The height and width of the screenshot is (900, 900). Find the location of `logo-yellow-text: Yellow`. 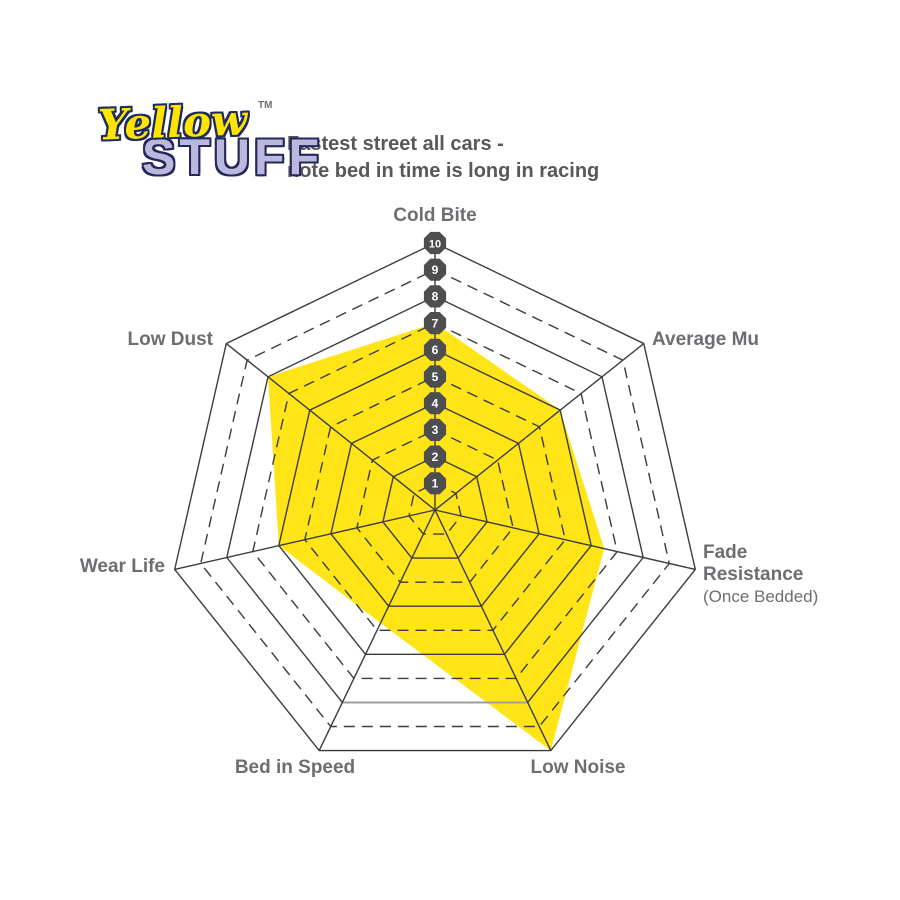

logo-yellow-text: Yellow is located at coordinates (172, 122).